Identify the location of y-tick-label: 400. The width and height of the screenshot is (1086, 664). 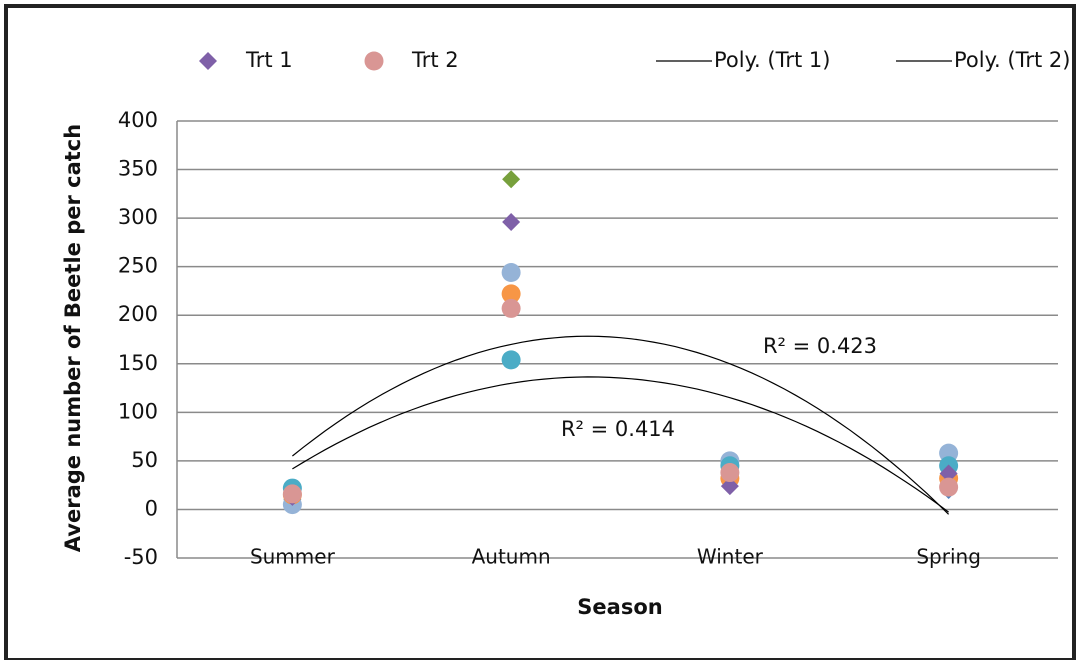
(138, 120).